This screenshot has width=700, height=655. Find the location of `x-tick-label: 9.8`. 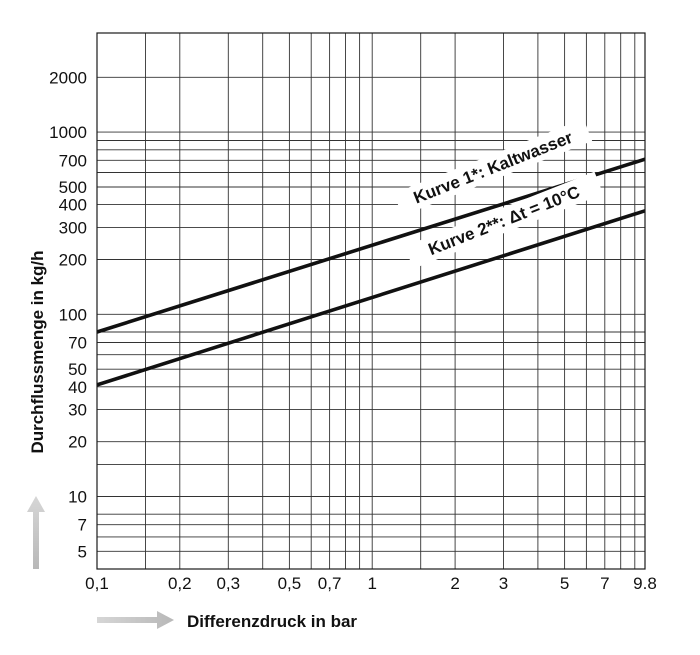

x-tick-label: 9.8 is located at coordinates (645, 583).